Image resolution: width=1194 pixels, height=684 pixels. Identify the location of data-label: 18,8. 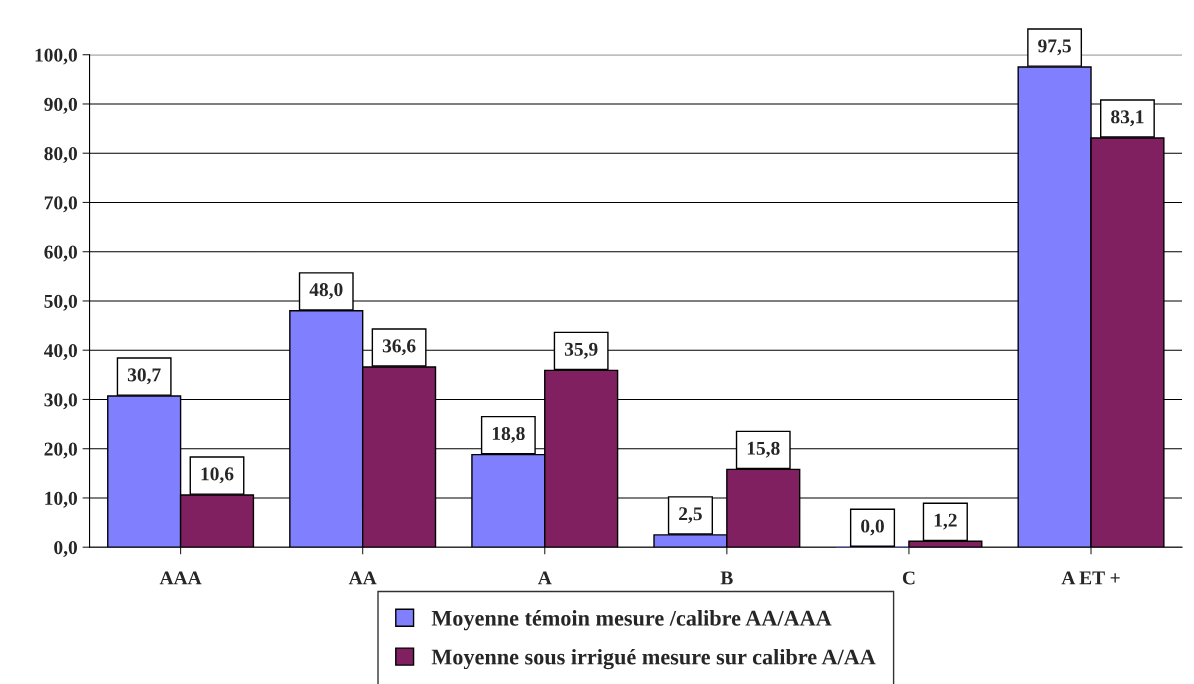
(508, 434).